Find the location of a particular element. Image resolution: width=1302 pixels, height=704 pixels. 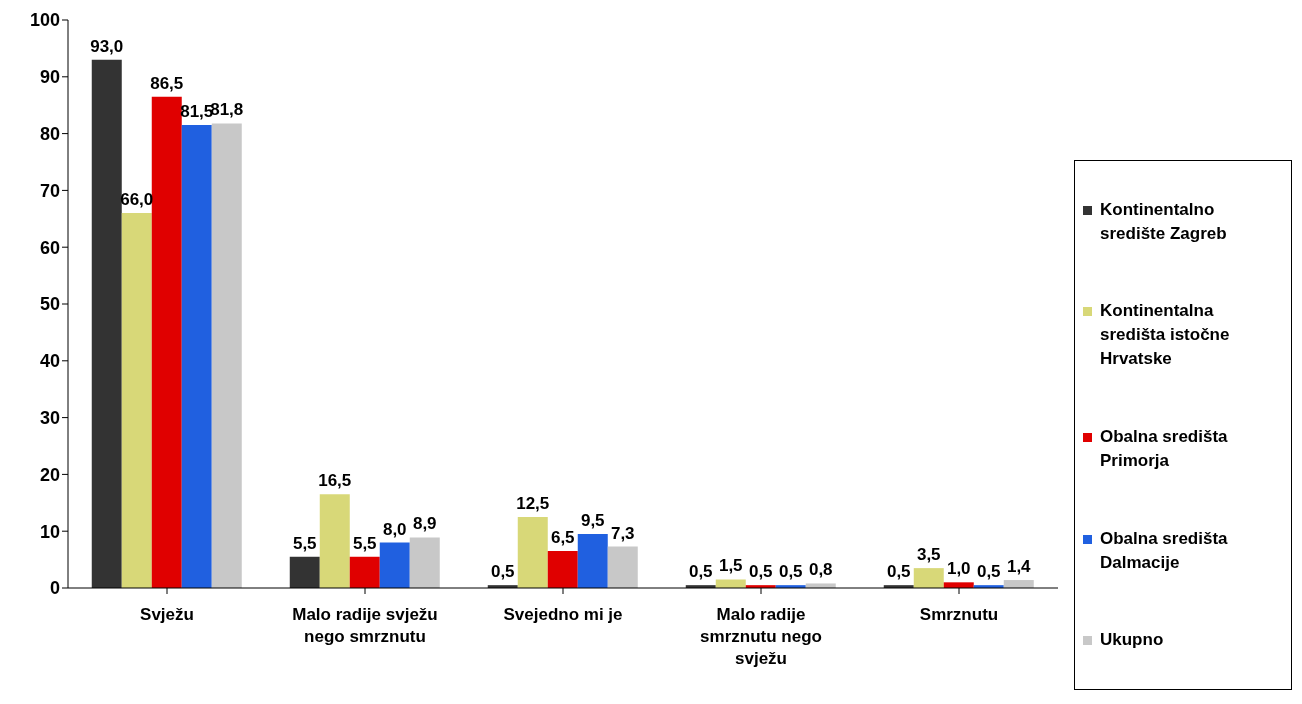

x-tick-label: Malo radije smrznutu nego svježu is located at coordinates (761, 636).